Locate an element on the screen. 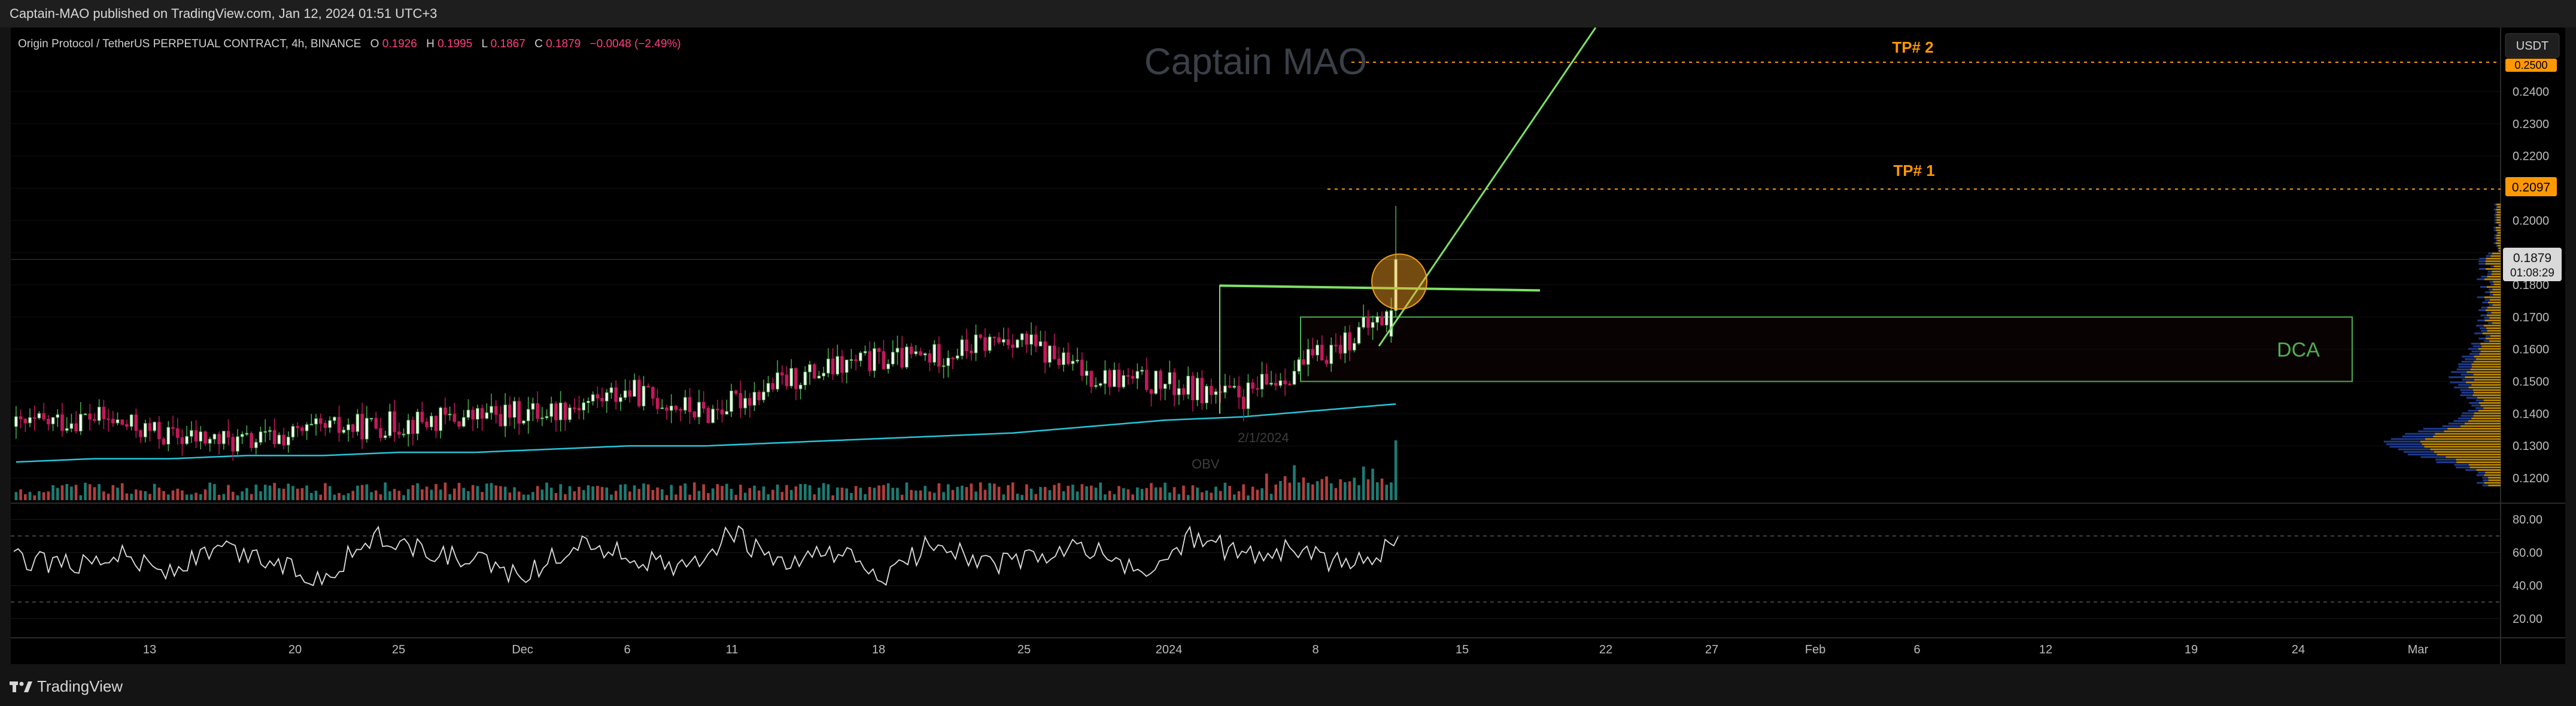 Image resolution: width=2576 pixels, height=706 pixels. legend-change: −0.0048 (−2.49%) is located at coordinates (635, 44).